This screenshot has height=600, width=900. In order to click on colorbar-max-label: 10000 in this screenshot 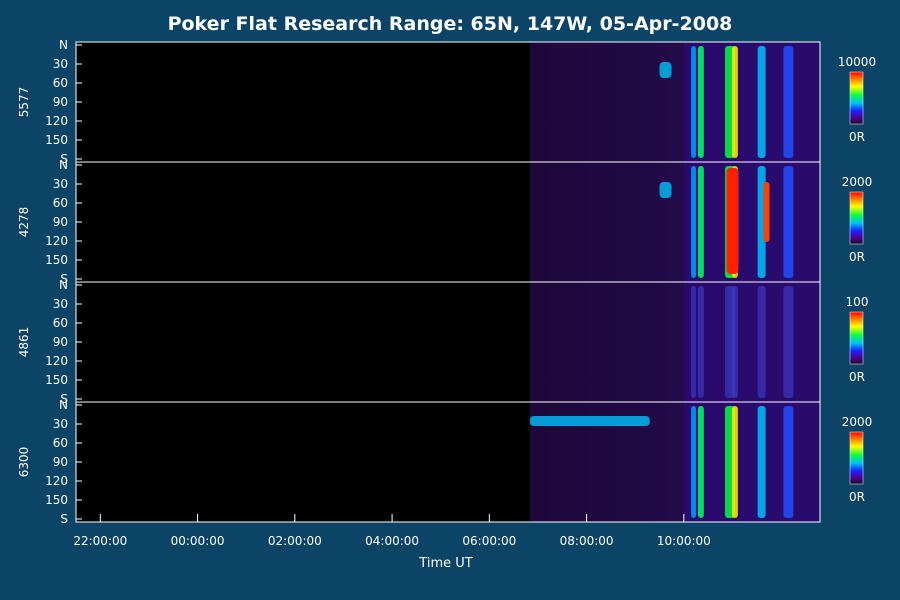, I will do `click(857, 62)`.